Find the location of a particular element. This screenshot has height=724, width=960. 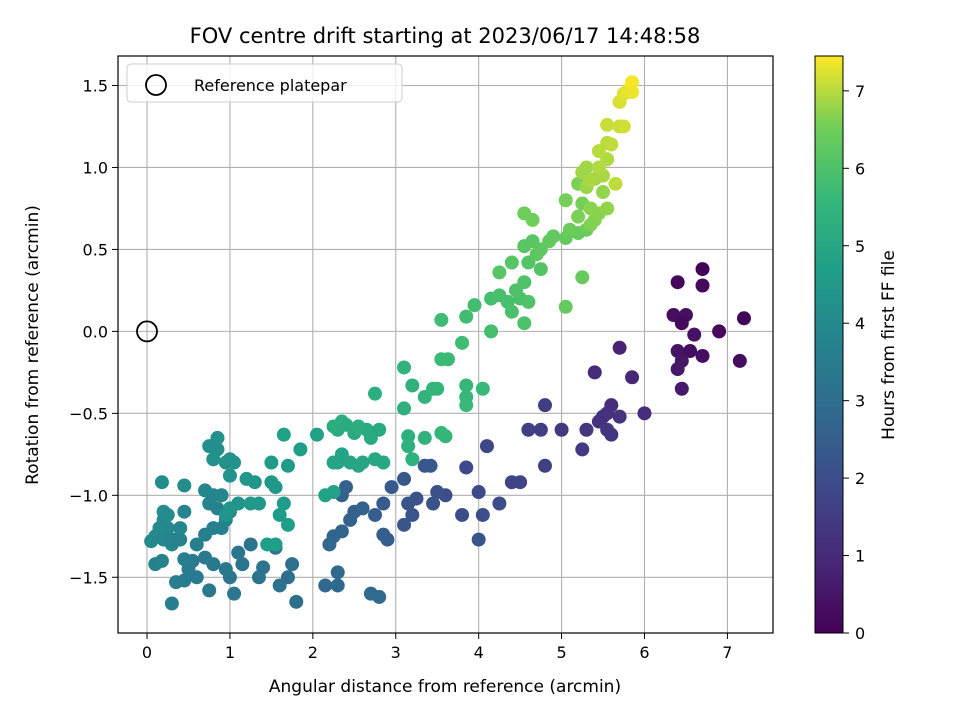

y-tick-label: −0.5 is located at coordinates (88, 413).